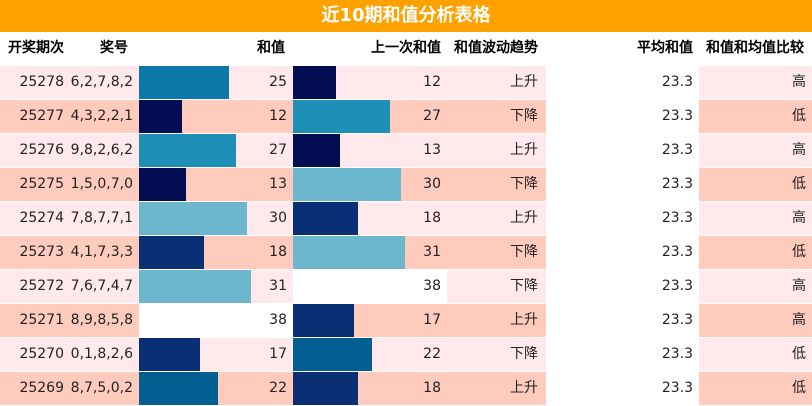 The height and width of the screenshot is (406, 812). What do you see at coordinates (432, 82) in the screenshot?
I see `prev-sum-cell-text: 12` at bounding box center [432, 82].